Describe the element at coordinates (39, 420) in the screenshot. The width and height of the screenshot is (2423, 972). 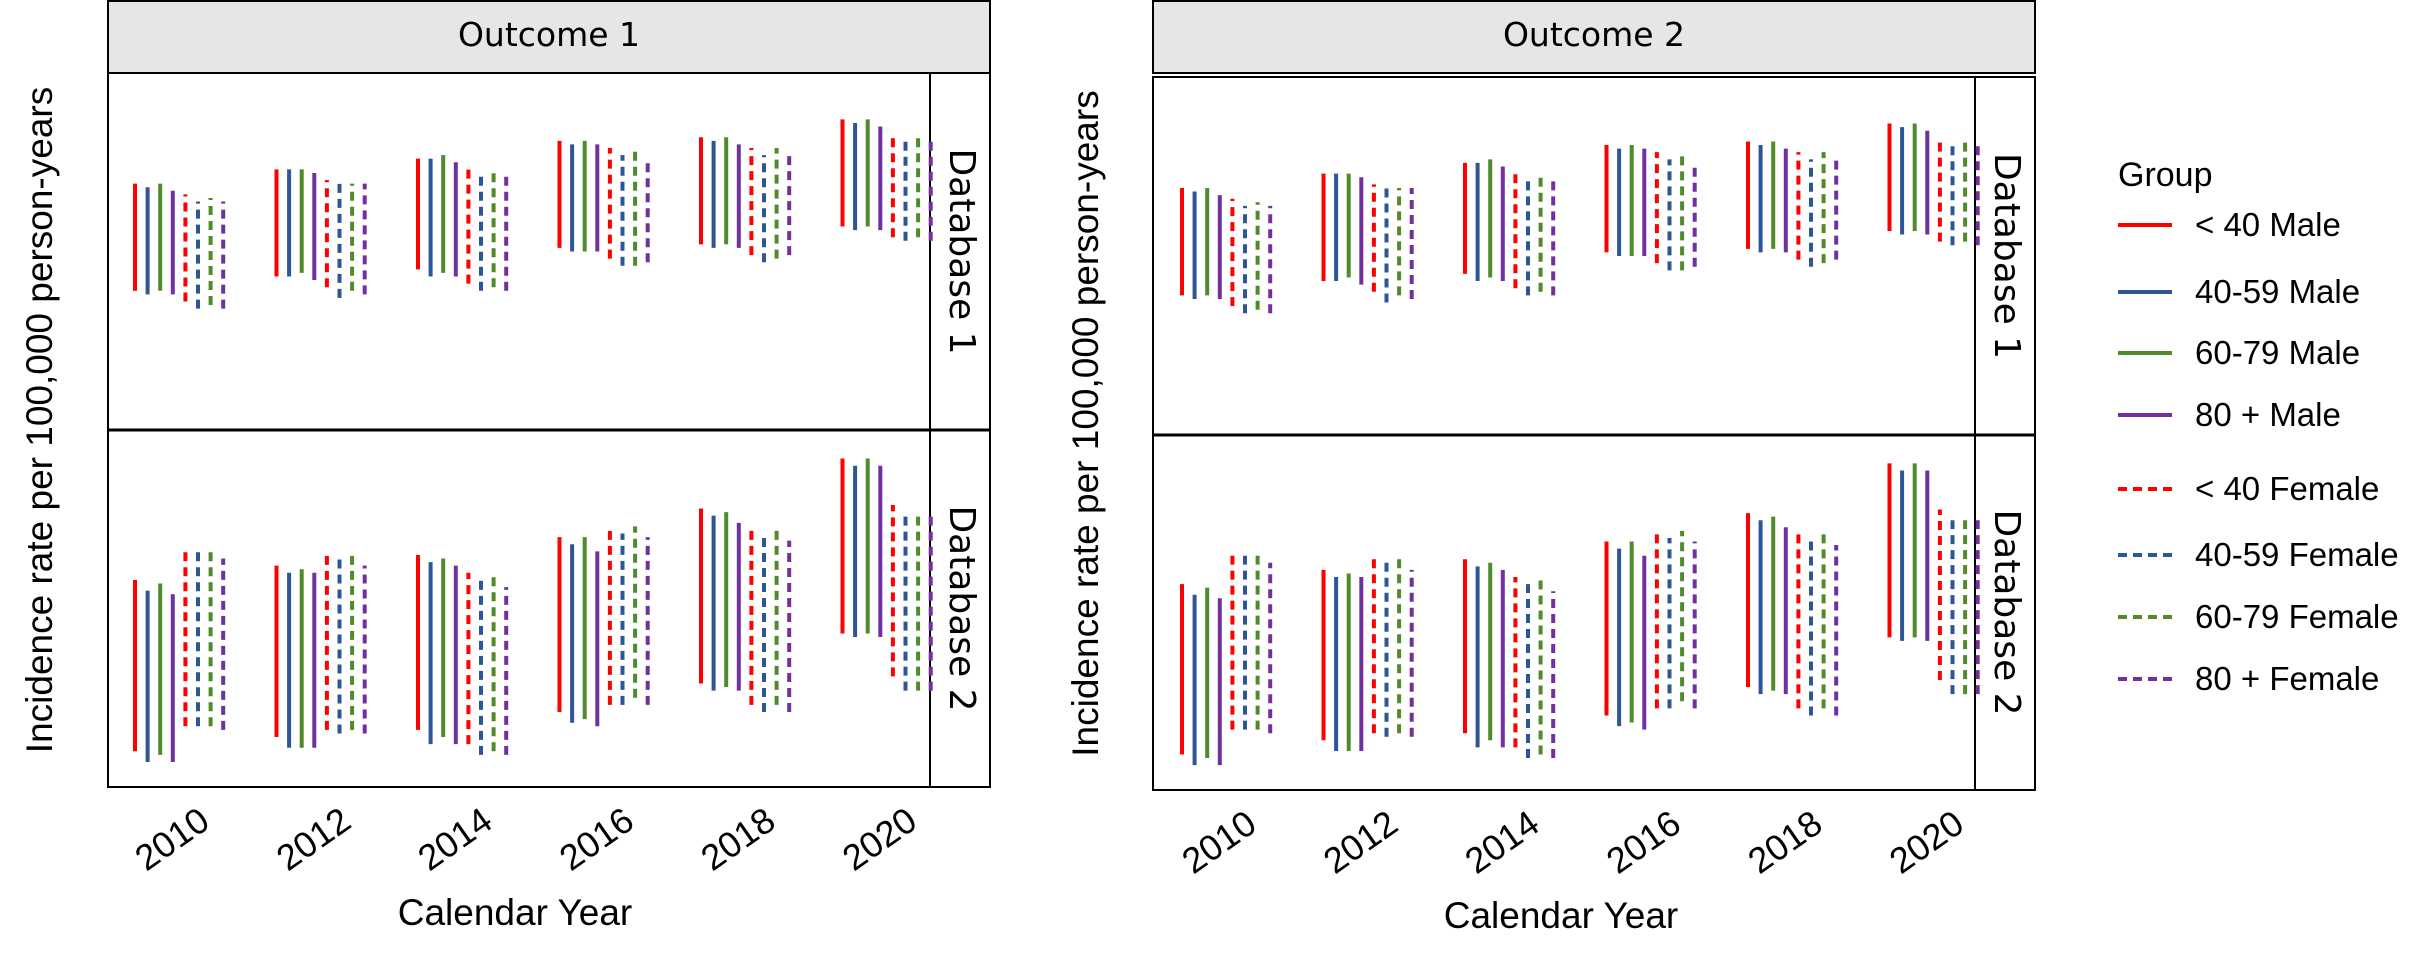
I see `outcome-1-y-axis-title: Incidence rate per 100,000 person-years` at that location.